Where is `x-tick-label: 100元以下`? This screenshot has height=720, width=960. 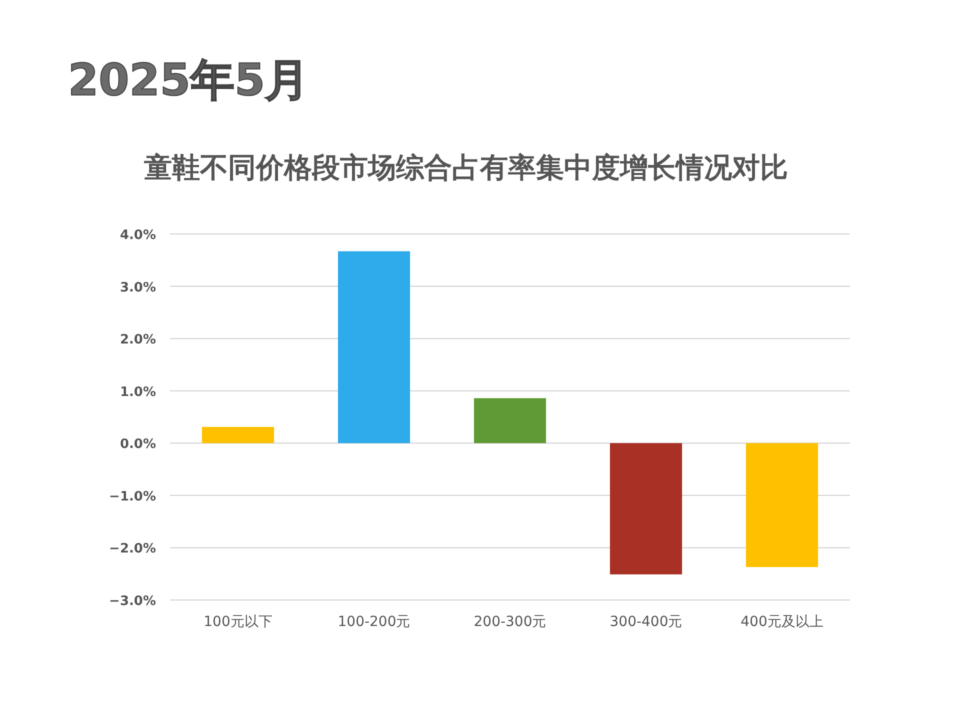
x-tick-label: 100元以下 is located at coordinates (238, 622).